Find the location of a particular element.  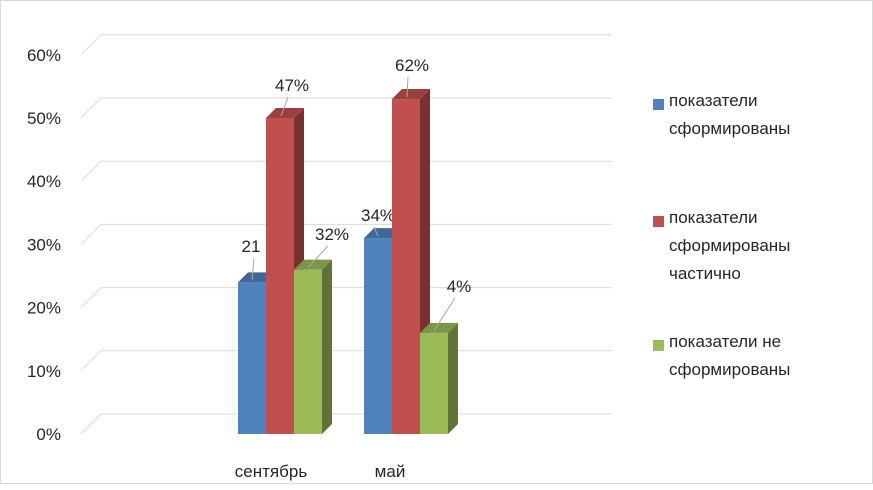

data-label: 21 is located at coordinates (251, 246).